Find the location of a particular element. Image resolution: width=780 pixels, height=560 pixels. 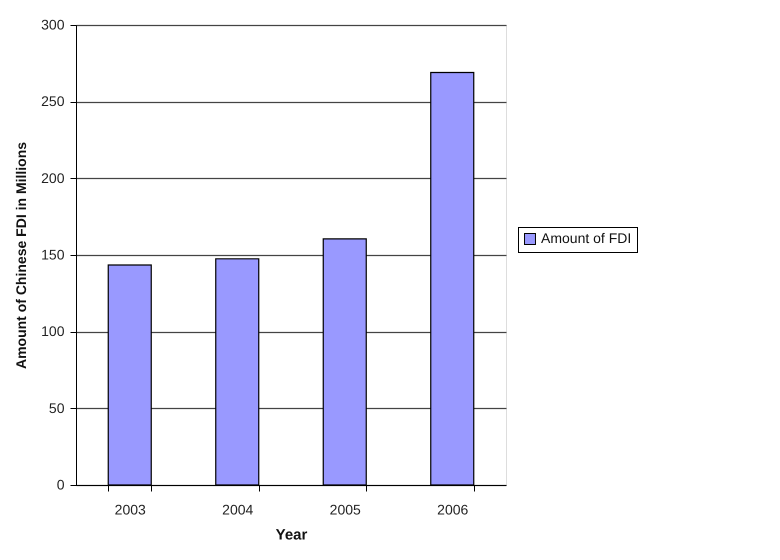

y-tick-label: 200 is located at coordinates (53, 178).